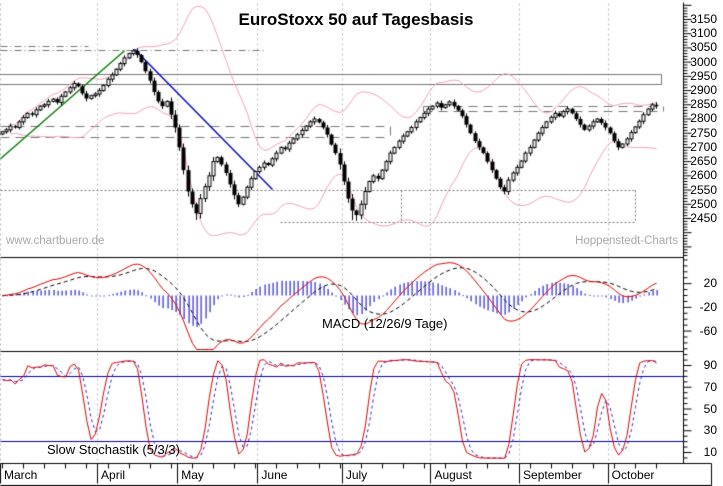 The width and height of the screenshot is (723, 486). Describe the element at coordinates (703, 132) in the screenshot. I see `y-axis-label-price: 2750` at that location.